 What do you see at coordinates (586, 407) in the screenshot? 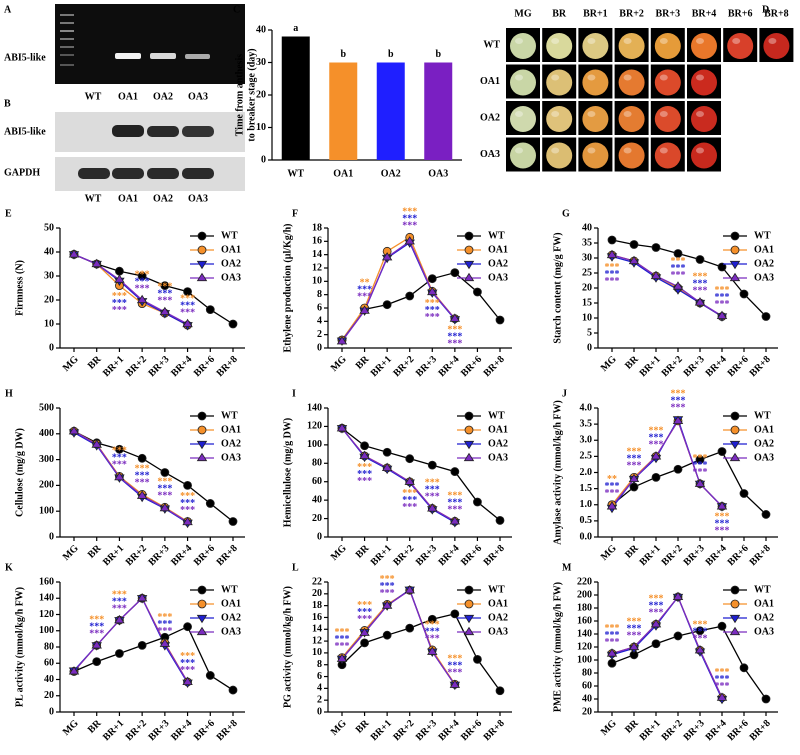
I see `y-tick-label: 4.0` at bounding box center [586, 407].